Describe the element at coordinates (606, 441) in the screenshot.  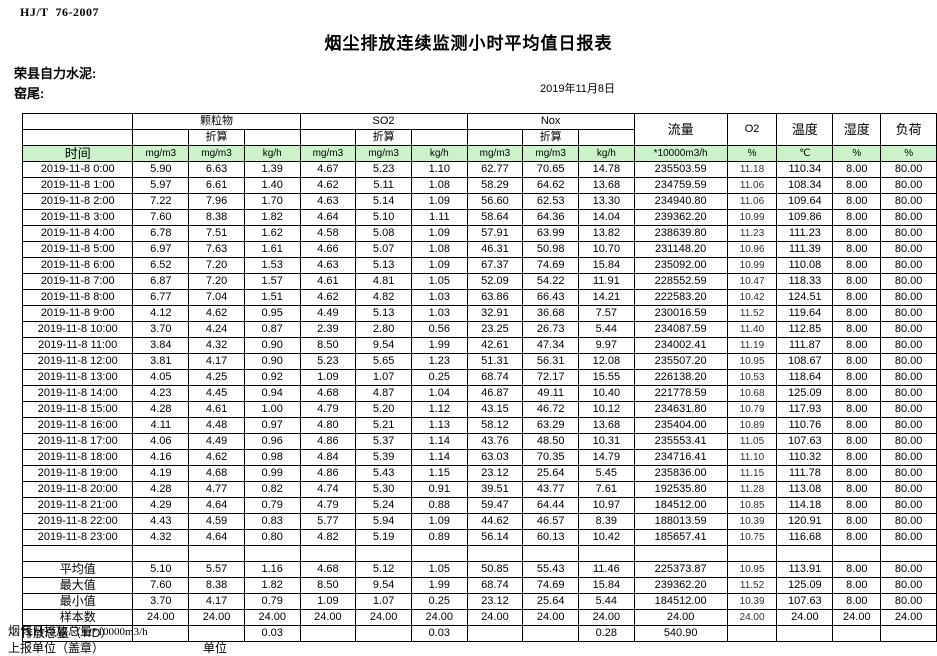
I see `cell-nox-2: 10.31` at that location.